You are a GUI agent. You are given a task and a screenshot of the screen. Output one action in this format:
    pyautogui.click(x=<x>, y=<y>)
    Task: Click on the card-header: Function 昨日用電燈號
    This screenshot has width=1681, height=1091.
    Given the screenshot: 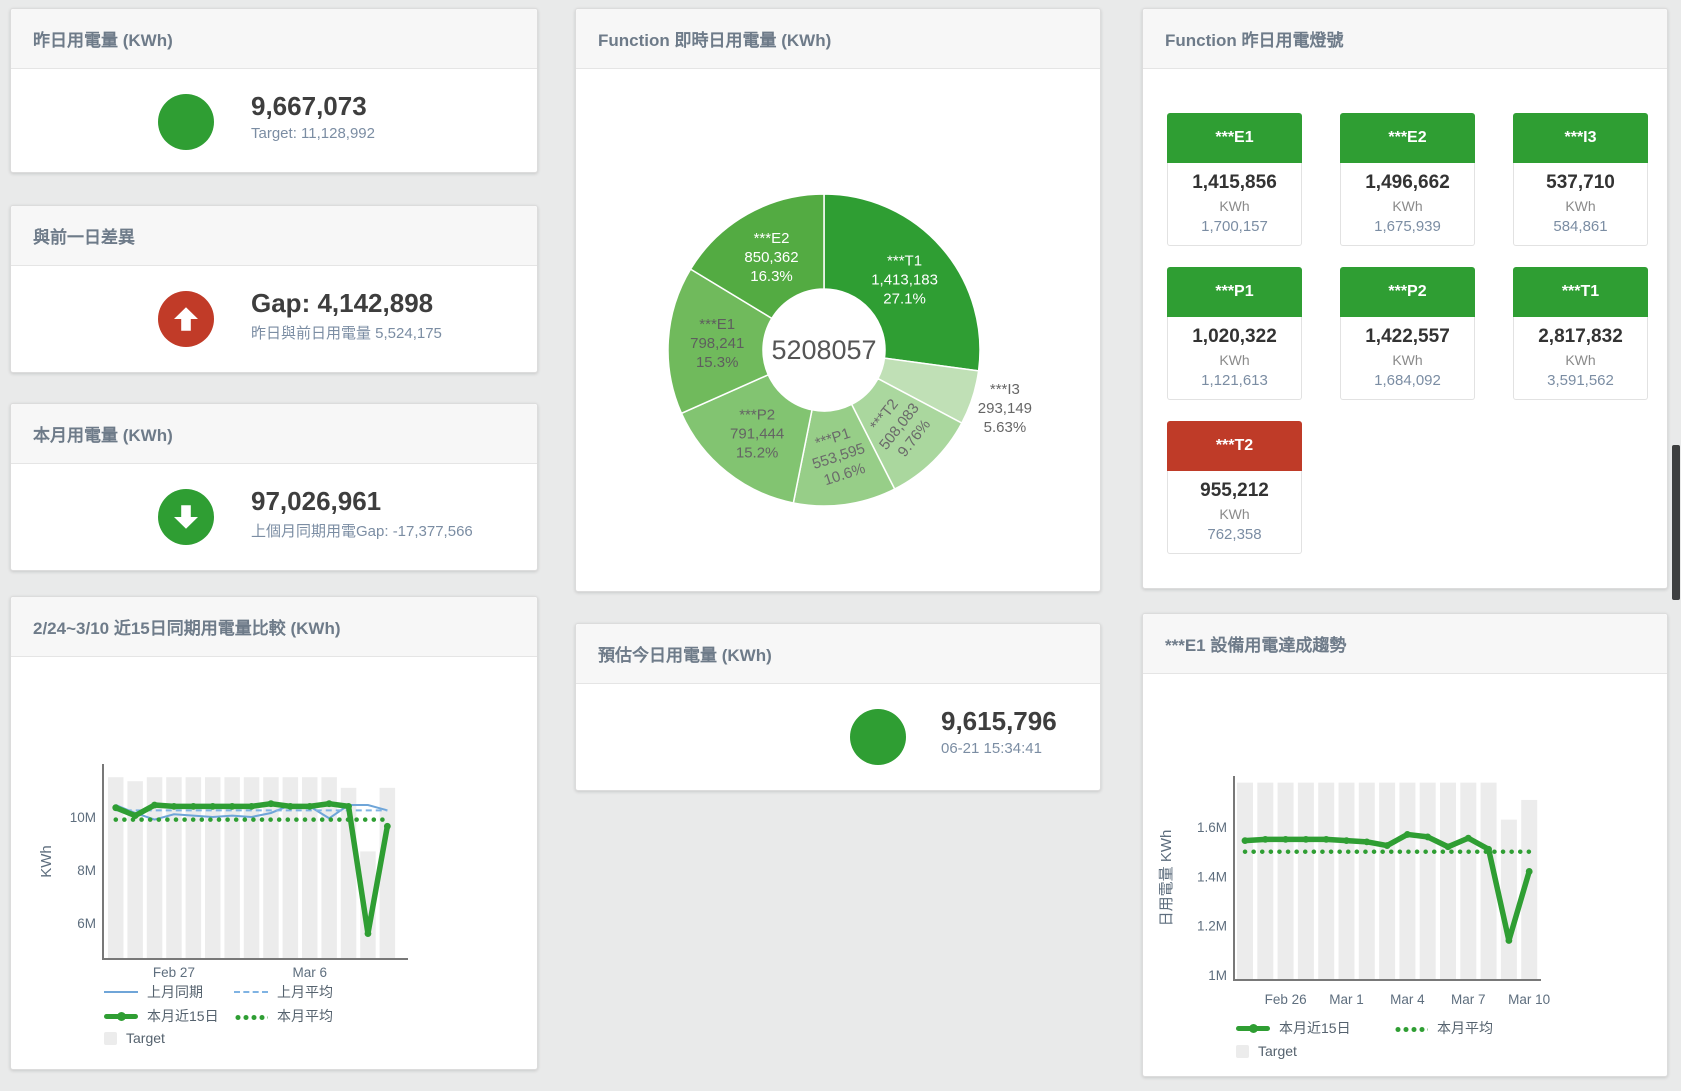 What is the action you would take?
    pyautogui.click(x=1405, y=39)
    